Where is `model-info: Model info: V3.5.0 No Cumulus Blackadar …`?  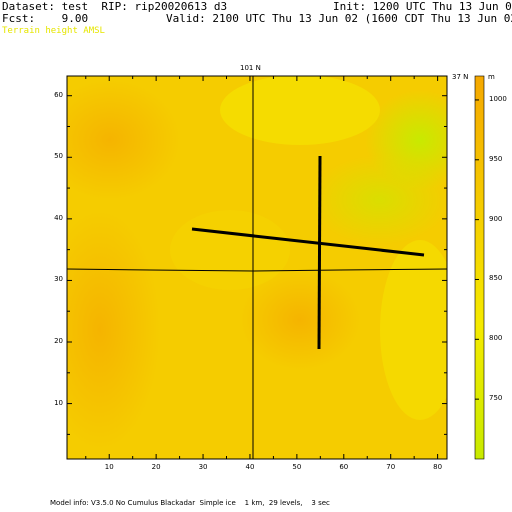
model-info: Model info: V3.5.0 No Cumulus Blackadar … is located at coordinates (190, 503).